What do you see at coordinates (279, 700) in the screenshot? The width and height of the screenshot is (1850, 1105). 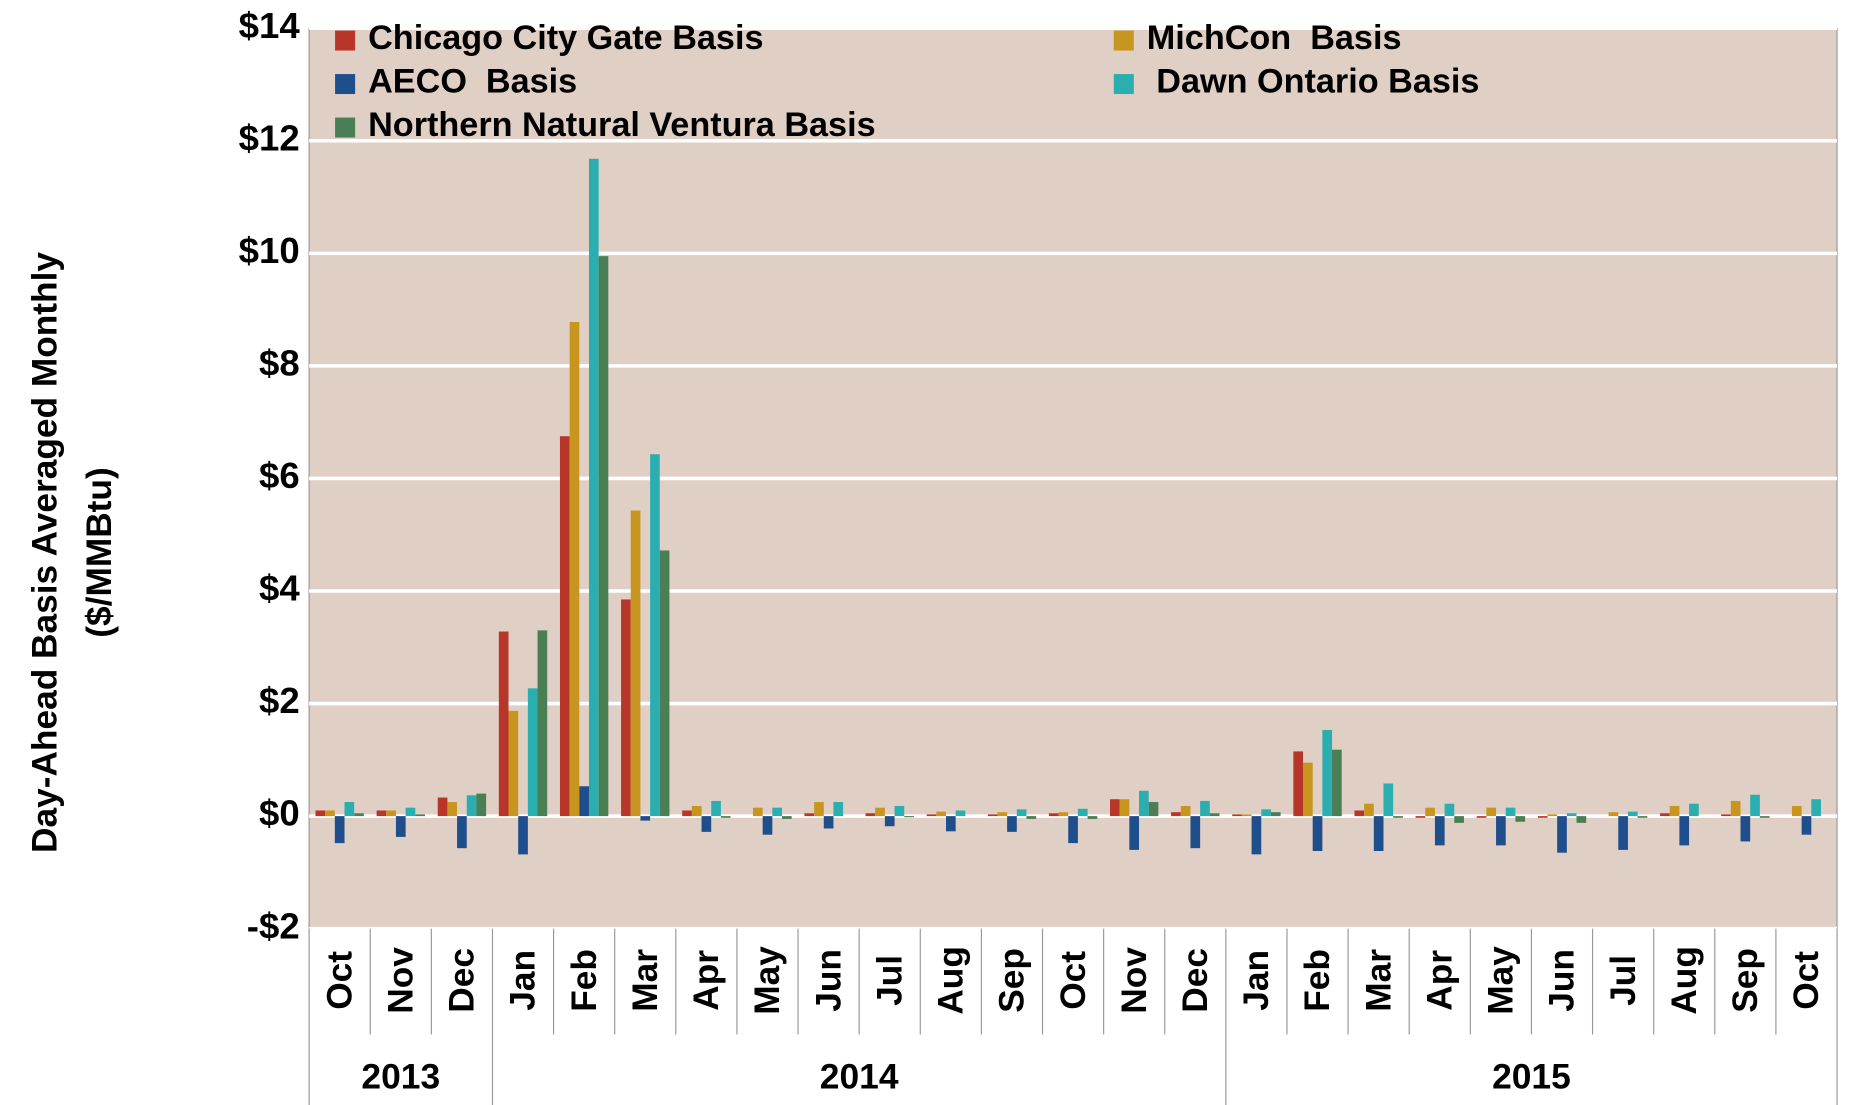 I see `y-tick-label: $2` at bounding box center [279, 700].